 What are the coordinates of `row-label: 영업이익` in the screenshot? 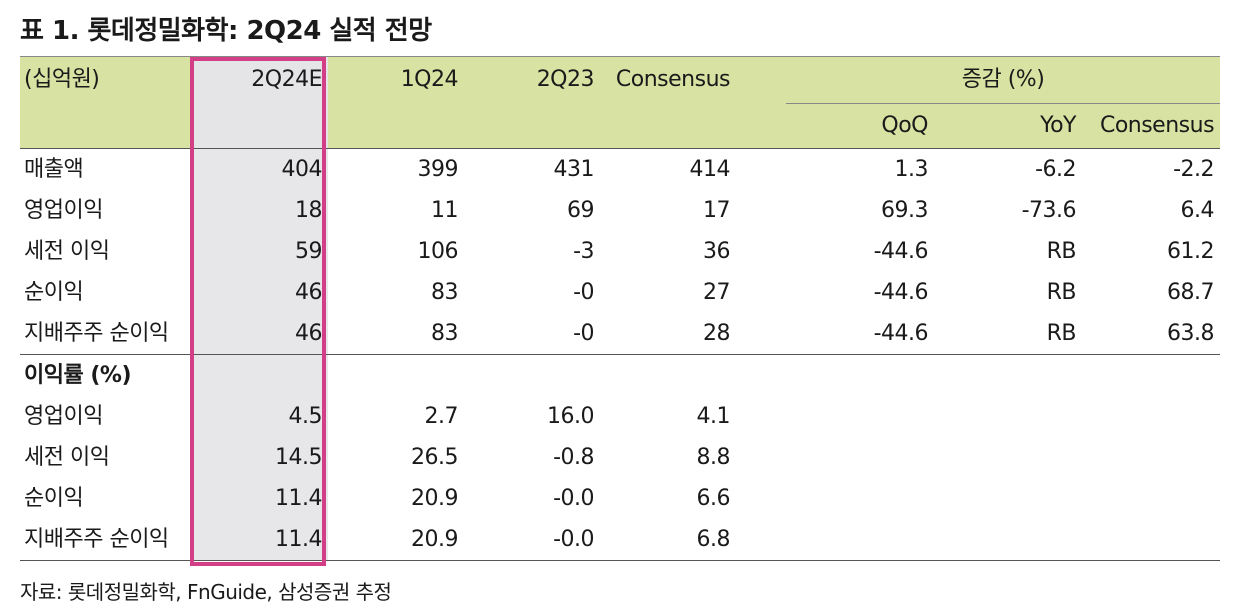 It's located at (63, 210).